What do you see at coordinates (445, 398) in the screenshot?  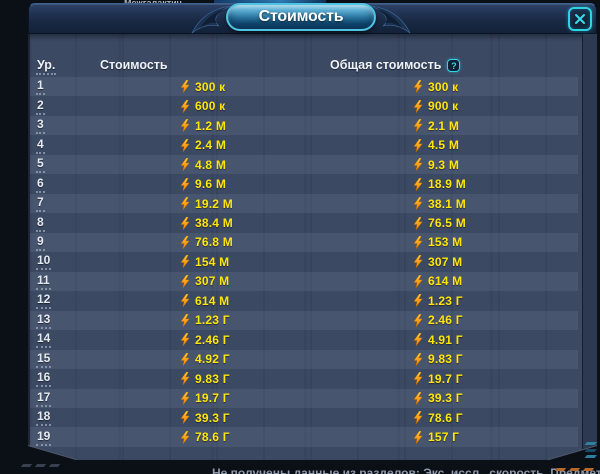 I see `total-value: 39.3 Г` at bounding box center [445, 398].